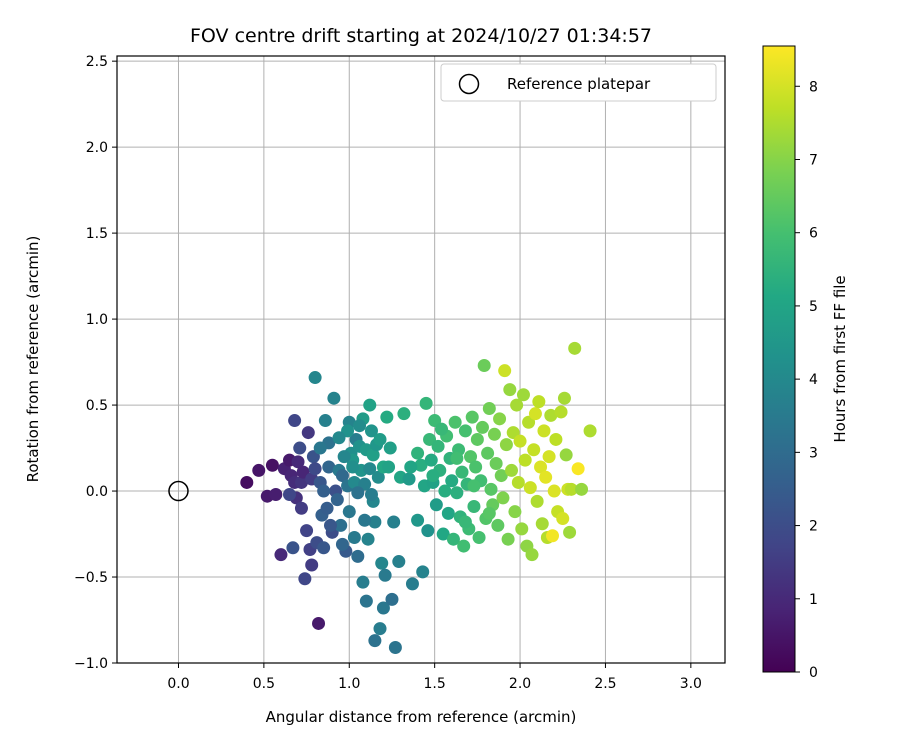 This screenshot has width=900, height=750. Describe the element at coordinates (97, 406) in the screenshot. I see `y-tick-label: 0.5` at that location.